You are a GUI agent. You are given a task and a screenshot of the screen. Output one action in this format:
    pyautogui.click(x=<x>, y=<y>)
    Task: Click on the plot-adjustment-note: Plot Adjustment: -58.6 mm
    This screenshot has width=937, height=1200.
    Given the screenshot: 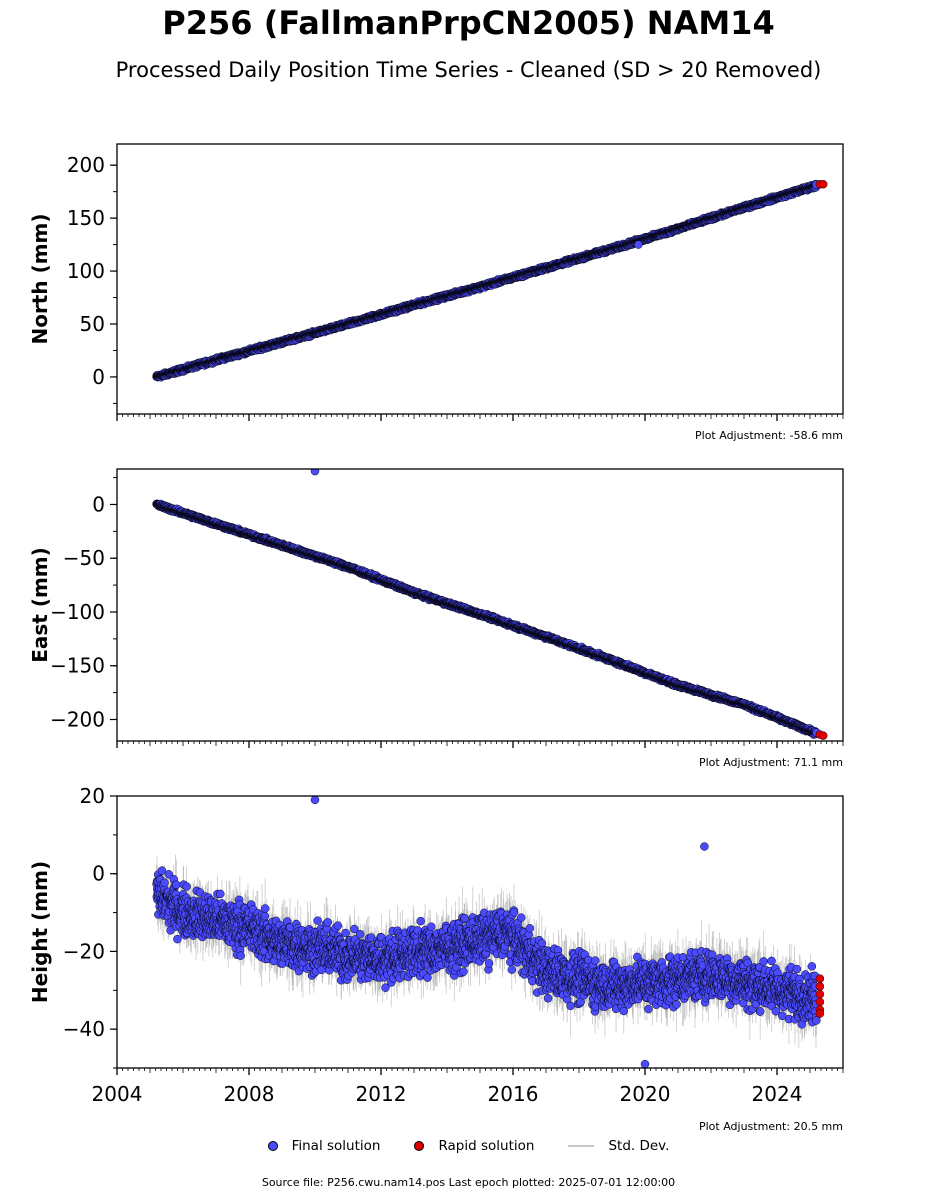 What is the action you would take?
    pyautogui.click(x=769, y=435)
    